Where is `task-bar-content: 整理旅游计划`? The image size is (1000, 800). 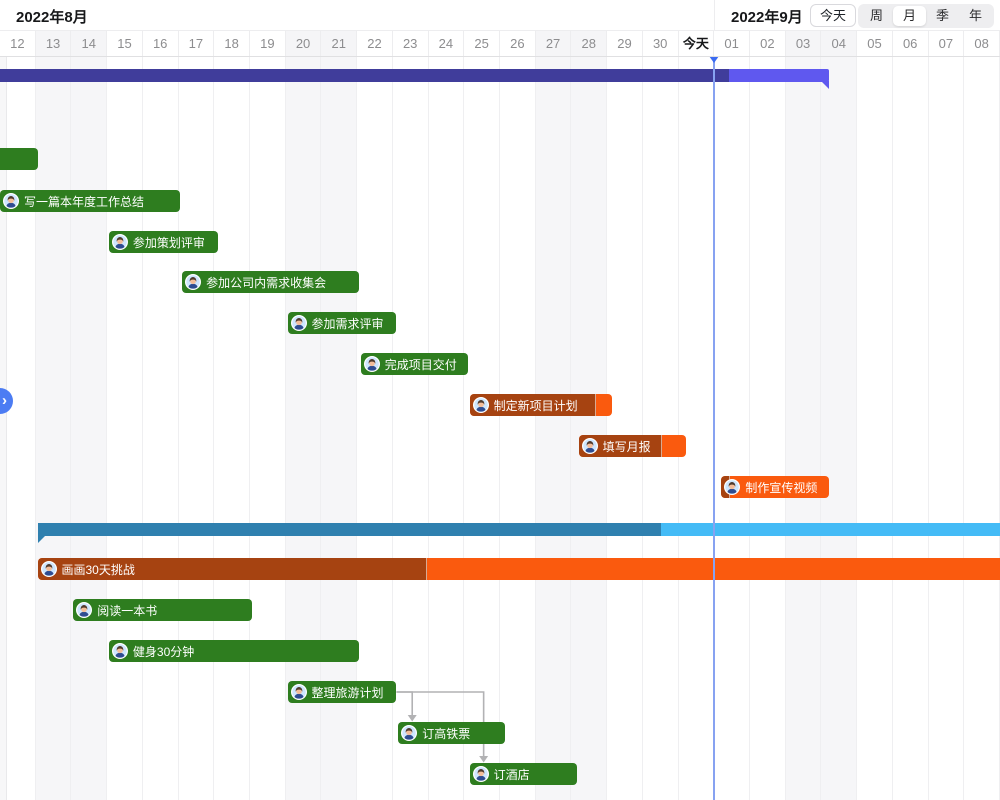 task-bar-content: 整理旅游计划 is located at coordinates (342, 692).